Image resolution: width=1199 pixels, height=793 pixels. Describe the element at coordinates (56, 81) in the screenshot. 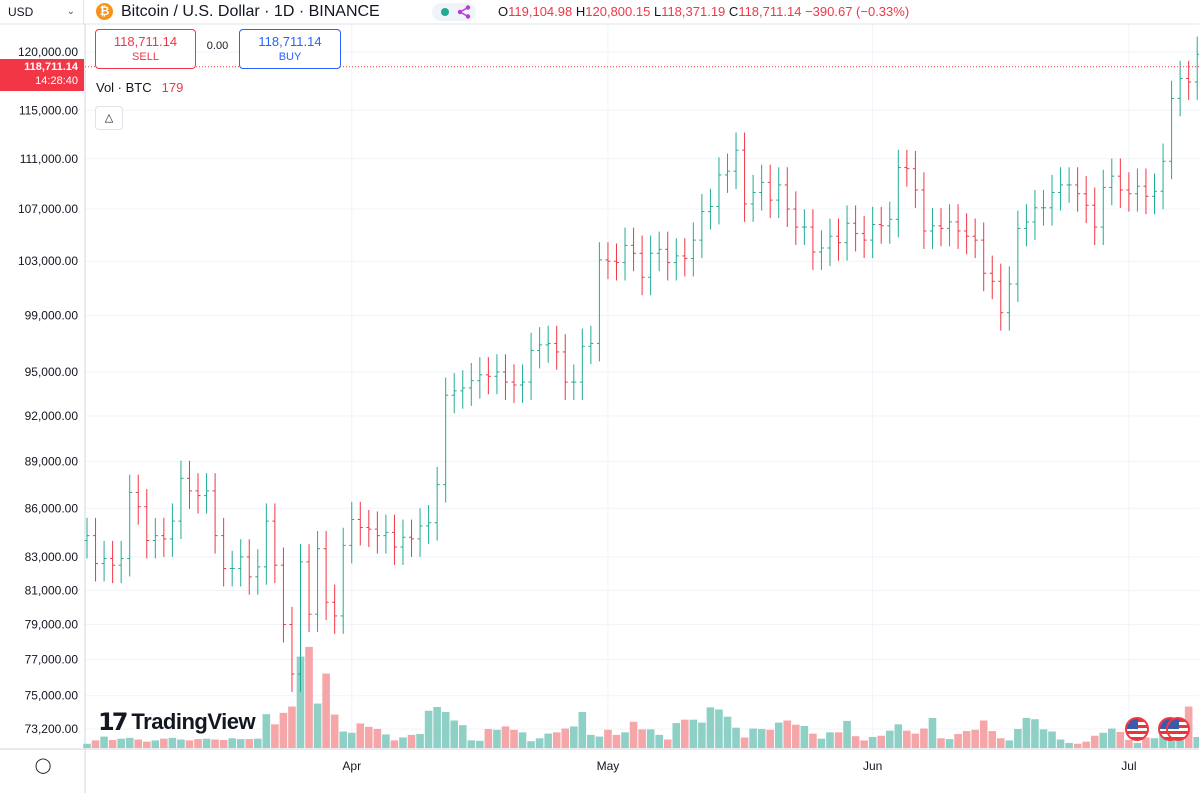

I see `bar-countdown: 14:28:40` at that location.